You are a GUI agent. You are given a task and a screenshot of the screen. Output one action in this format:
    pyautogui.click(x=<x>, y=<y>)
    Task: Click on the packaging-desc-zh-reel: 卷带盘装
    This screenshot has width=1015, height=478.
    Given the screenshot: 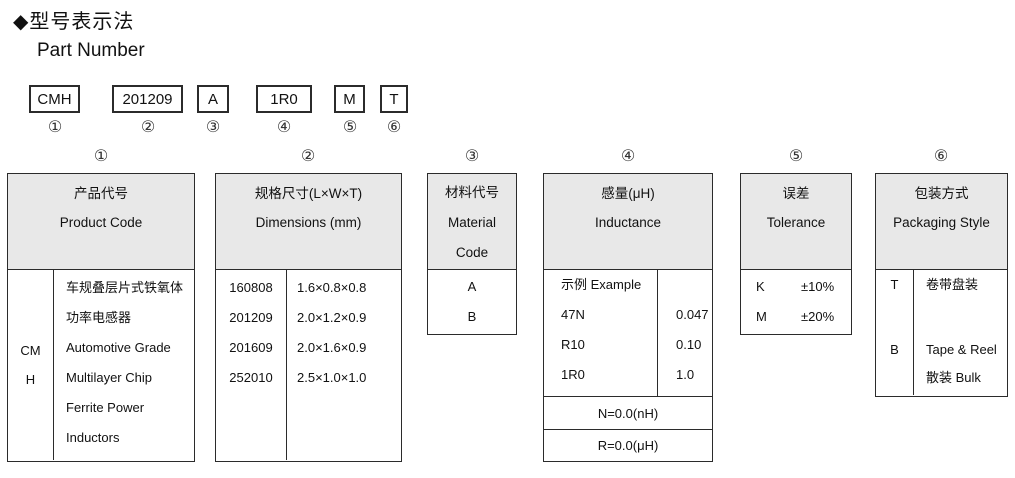 What is the action you would take?
    pyautogui.click(x=952, y=284)
    